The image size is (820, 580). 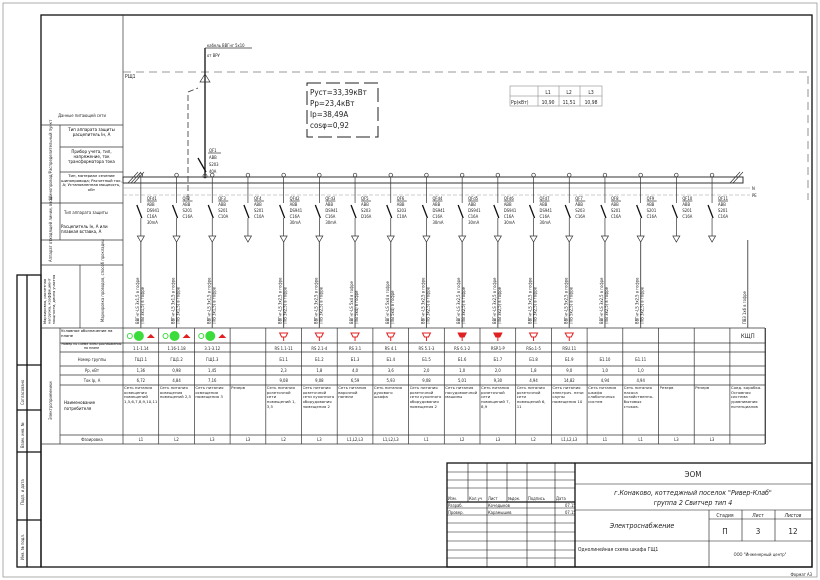 I want to click on group-number: Б1.5, so click(x=426, y=359).